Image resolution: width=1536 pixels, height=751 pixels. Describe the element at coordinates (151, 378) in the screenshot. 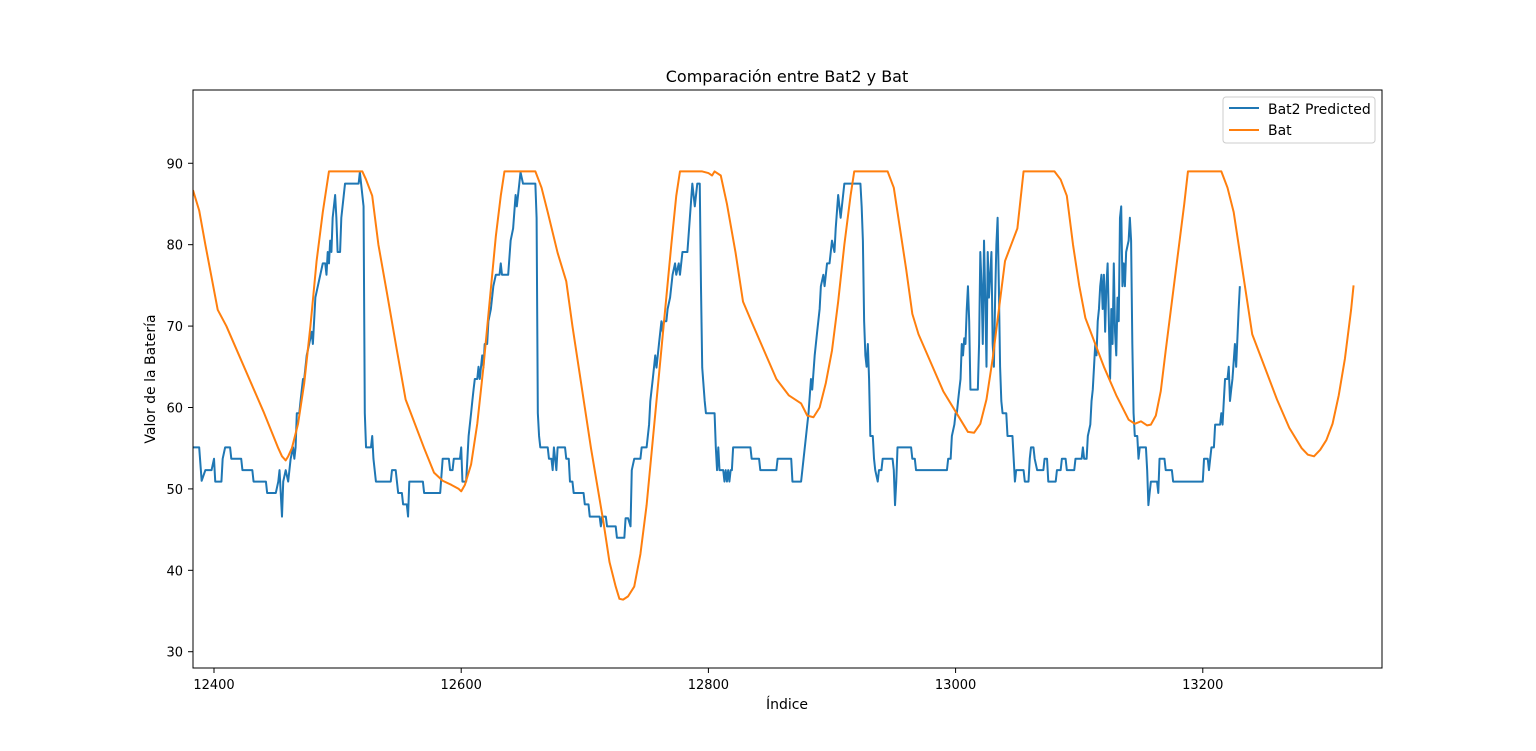

I see `y-axis-label: Valor de la Batería` at that location.